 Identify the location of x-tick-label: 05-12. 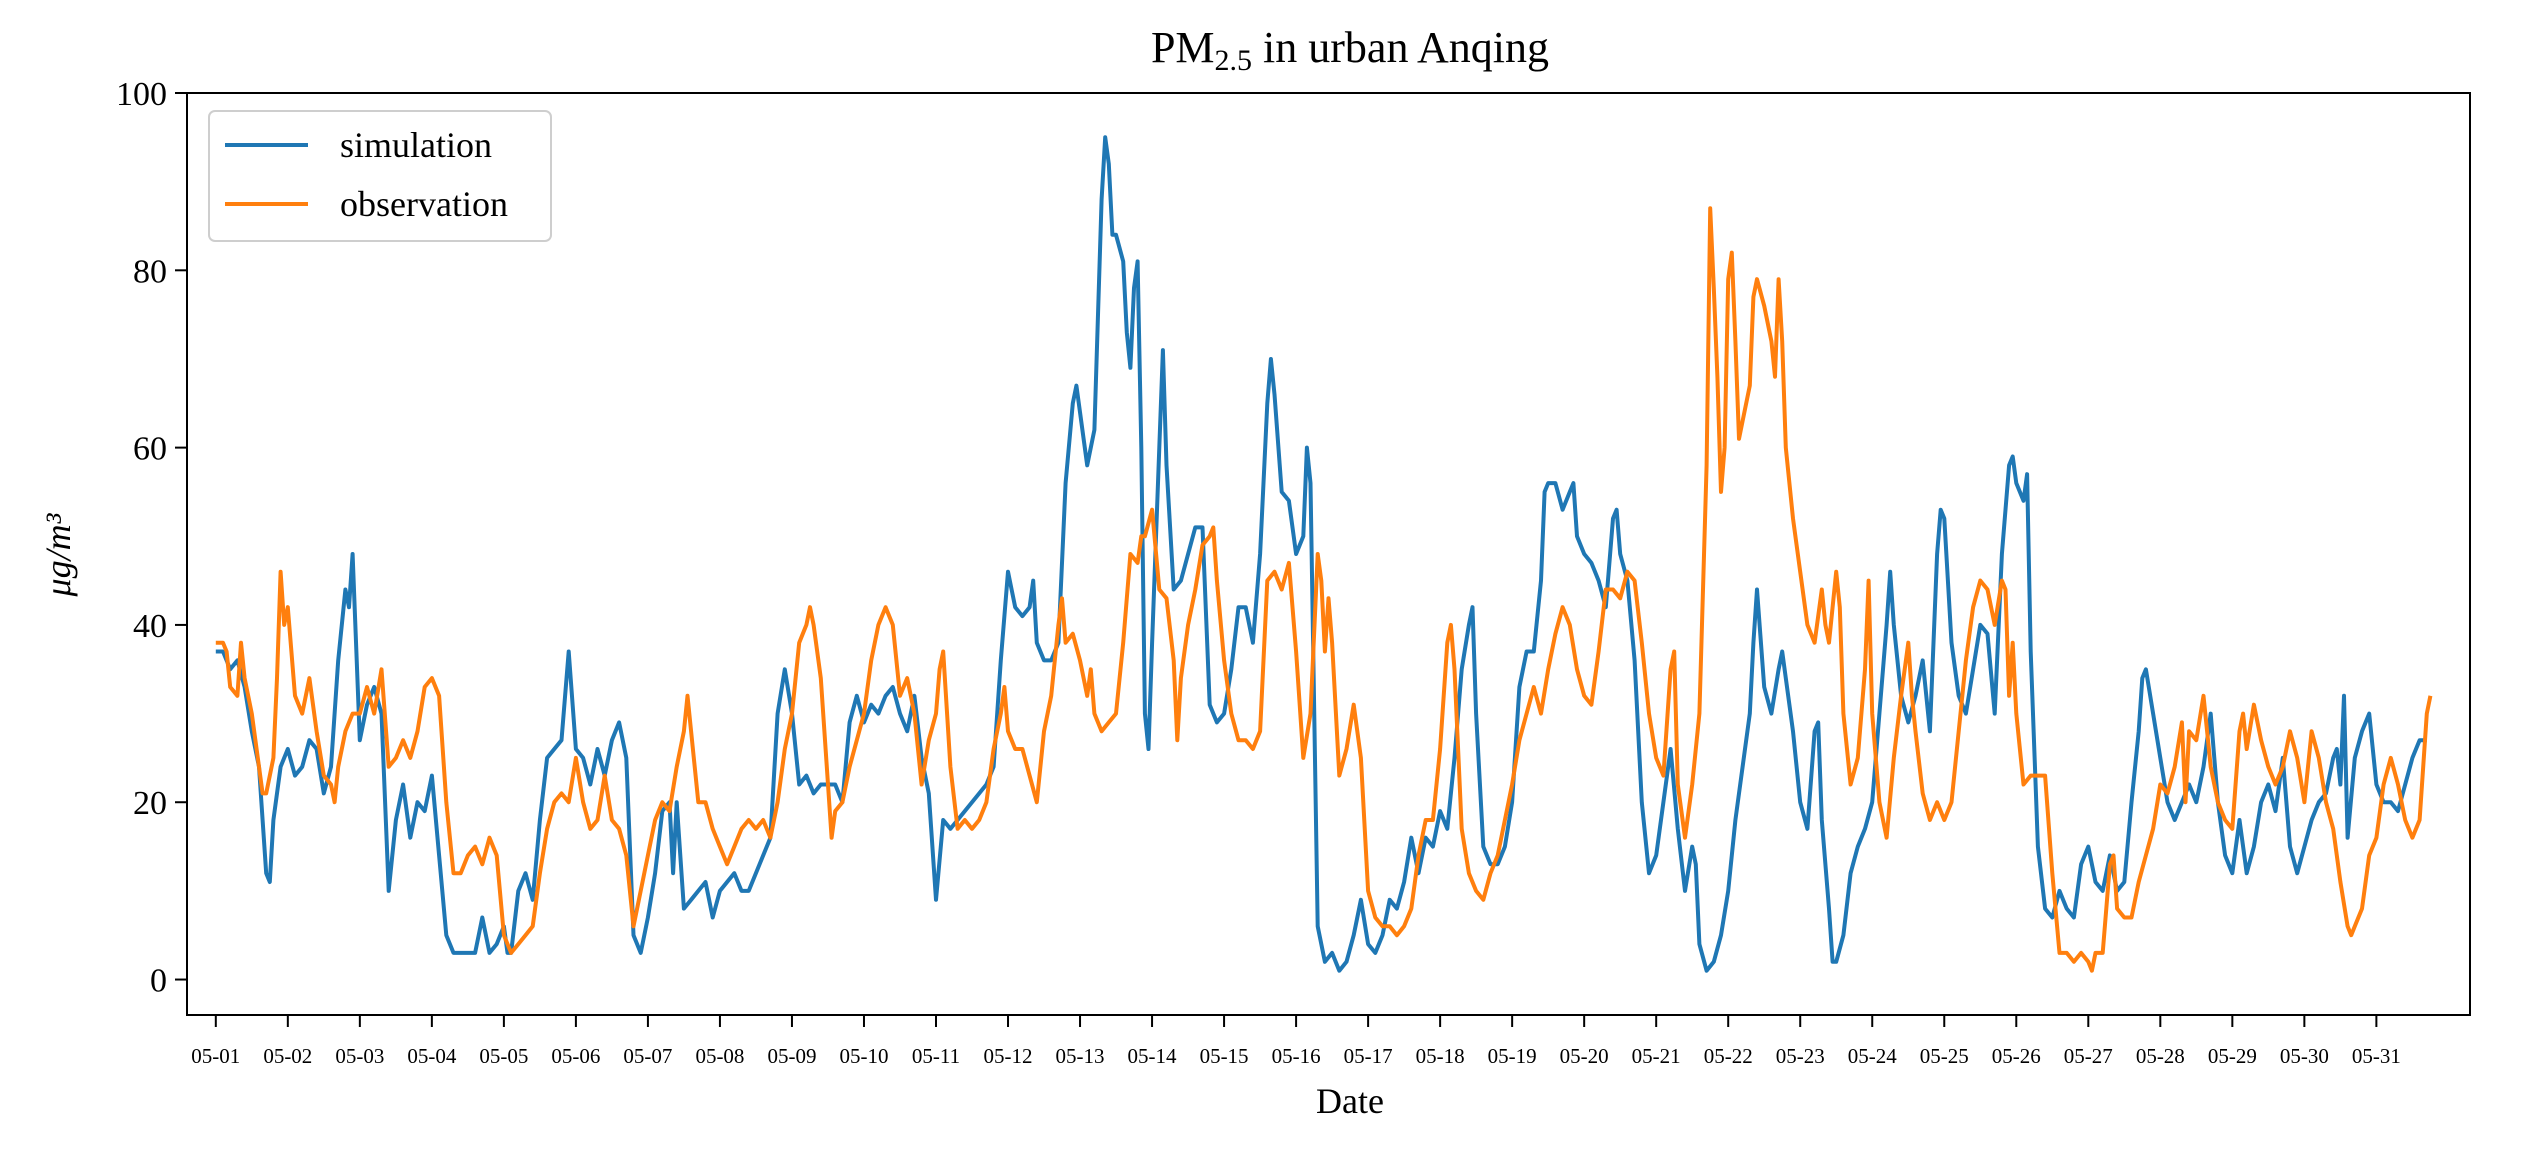
(1008, 1056).